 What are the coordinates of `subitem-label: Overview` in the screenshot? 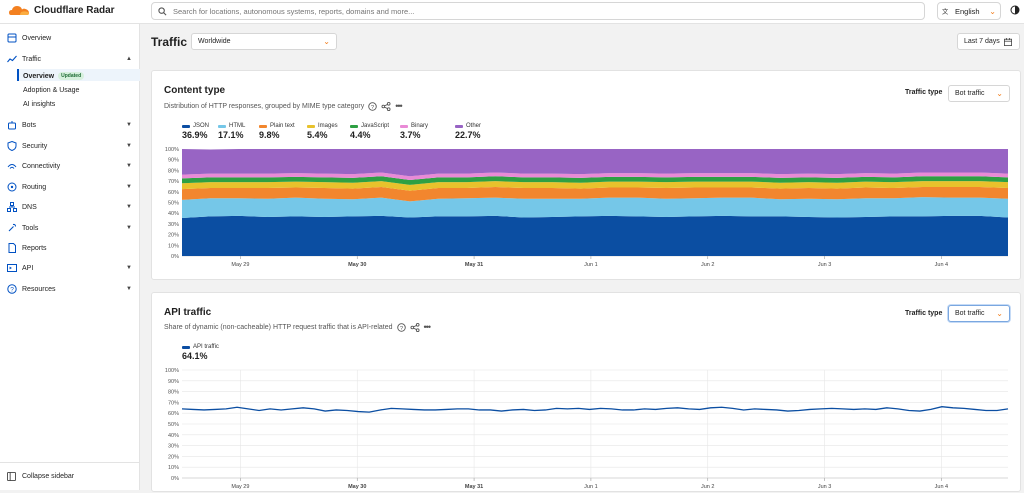 It's located at (38, 76).